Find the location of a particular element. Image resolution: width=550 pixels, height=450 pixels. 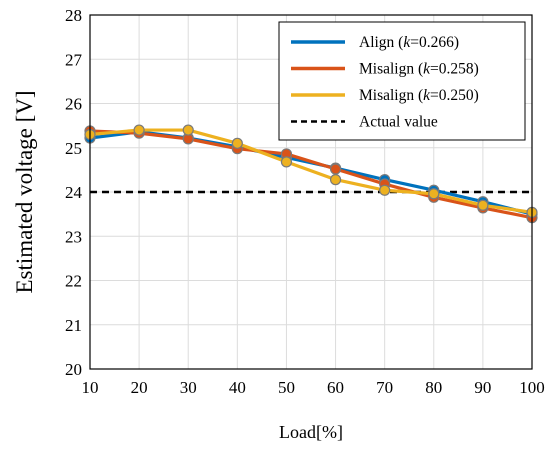

y-tick-label: 22 is located at coordinates (73, 281).